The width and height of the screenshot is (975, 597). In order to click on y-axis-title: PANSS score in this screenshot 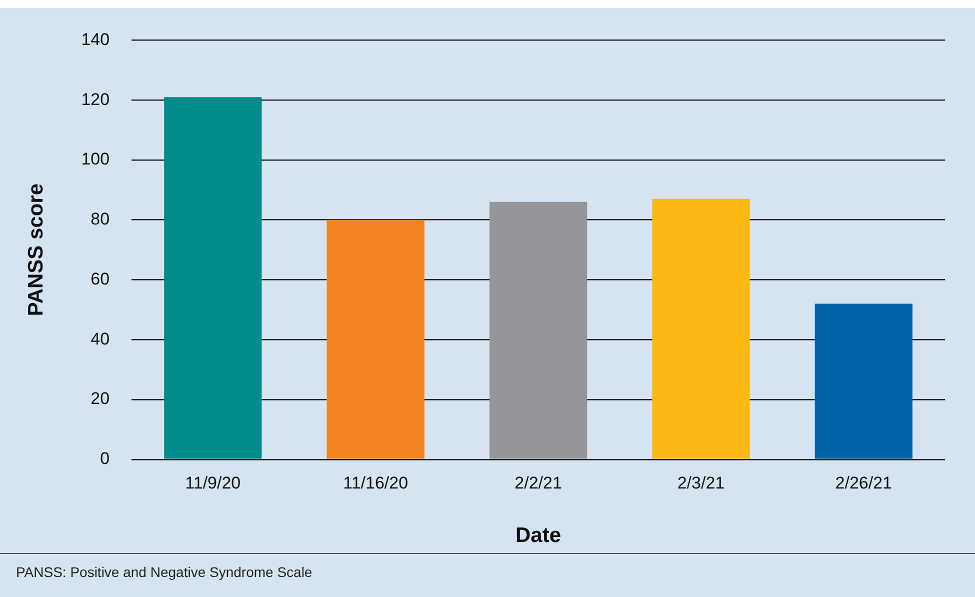, I will do `click(36, 249)`.